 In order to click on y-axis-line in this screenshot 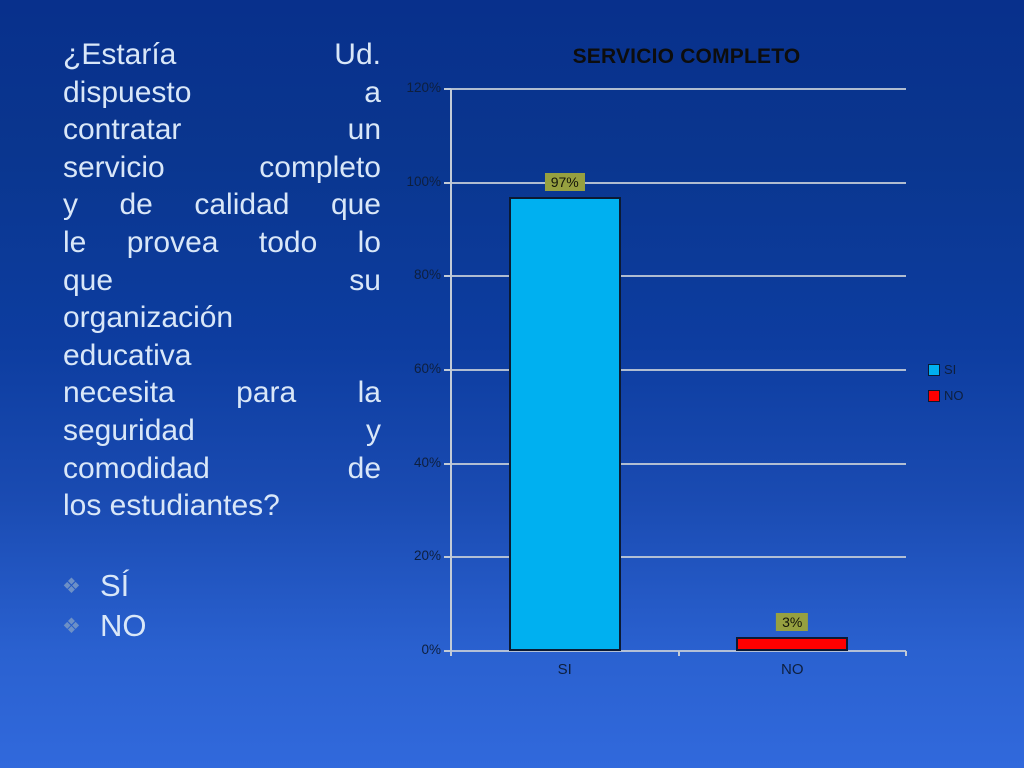, I will do `click(451, 370)`.